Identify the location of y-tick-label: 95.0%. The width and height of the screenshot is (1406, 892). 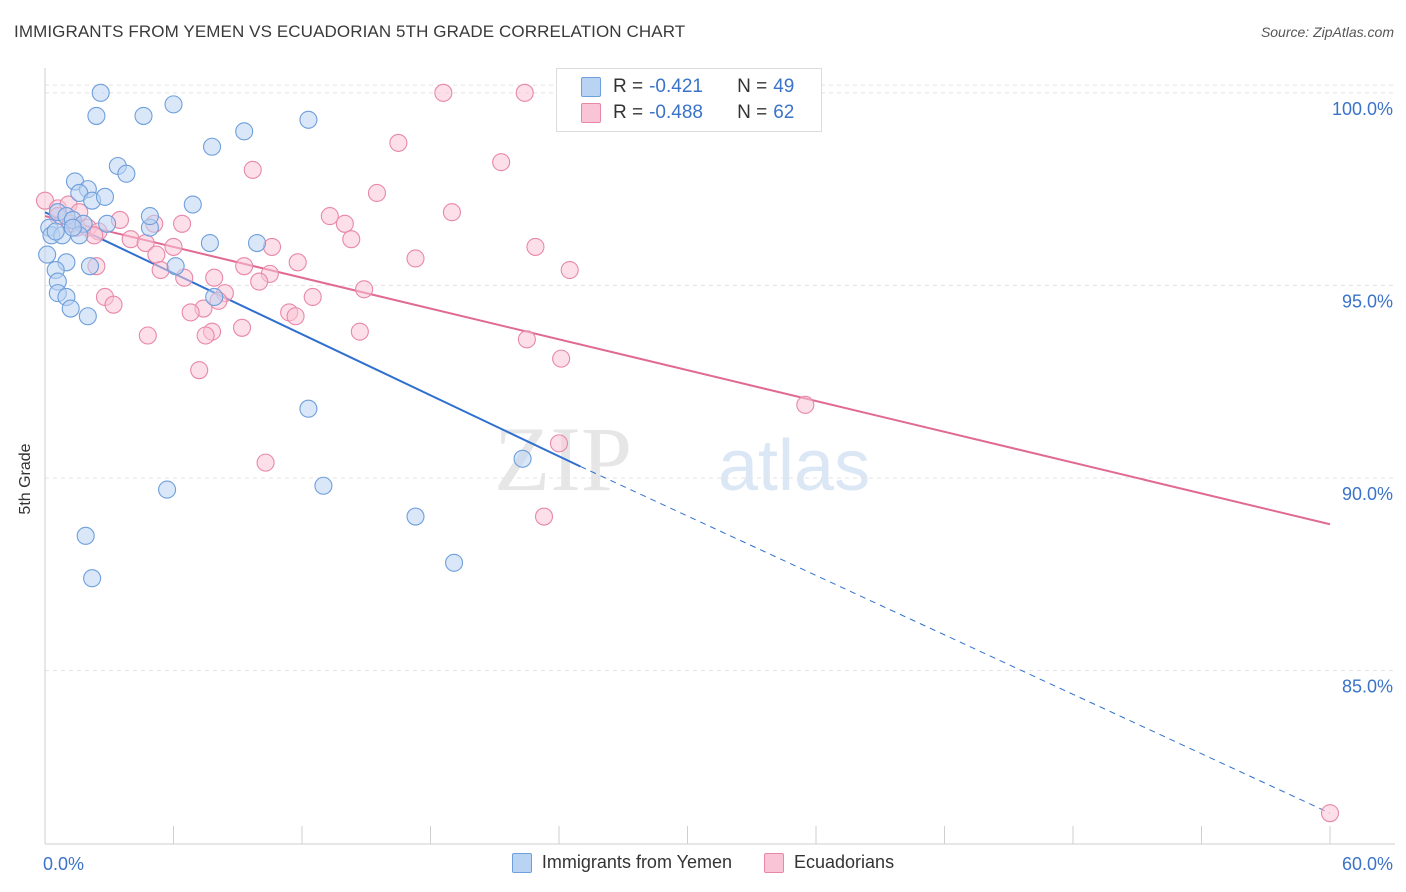
(1367, 301).